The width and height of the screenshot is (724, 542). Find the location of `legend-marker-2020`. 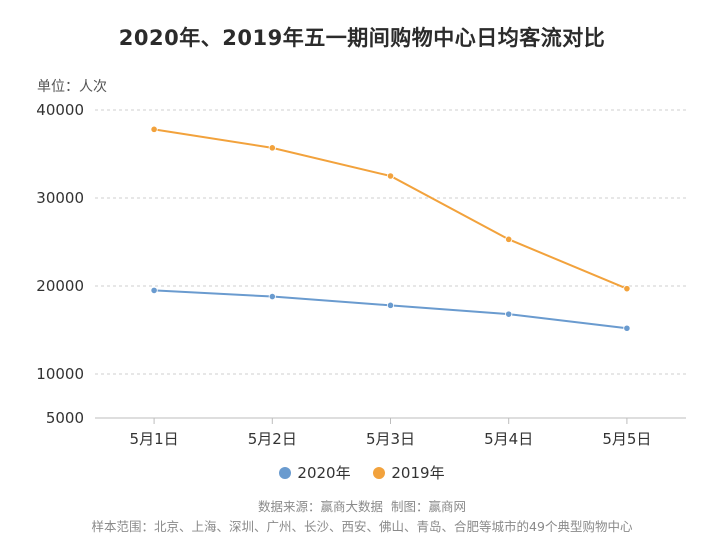

legend-marker-2020 is located at coordinates (285, 472).